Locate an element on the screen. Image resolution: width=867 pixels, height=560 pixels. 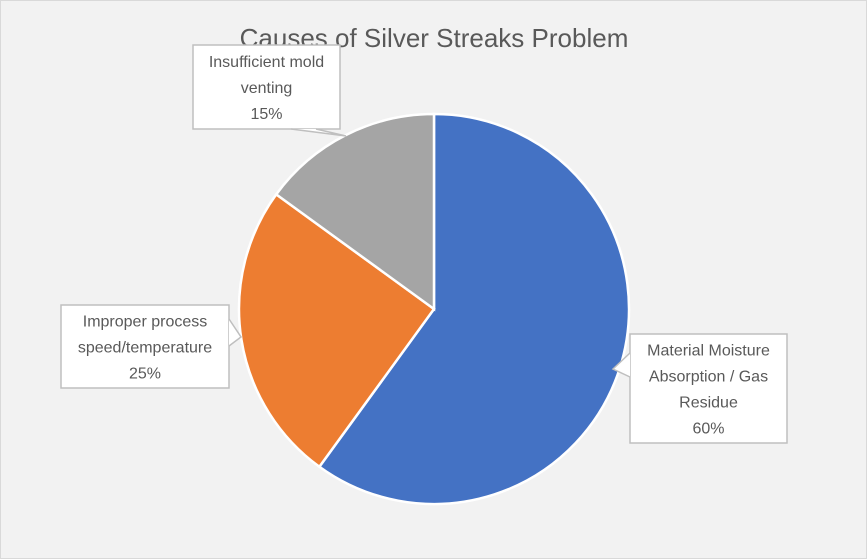
data-label-callout-2: Insufficient mold venting 15% is located at coordinates (269, 90).